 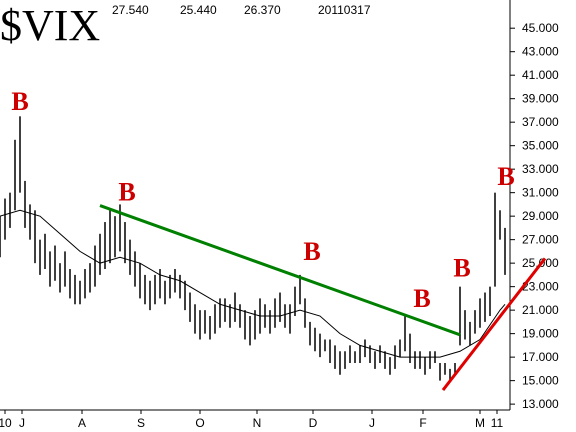 What do you see at coordinates (540, 193) in the screenshot?
I see `y-tick-label: 31.000` at bounding box center [540, 193].